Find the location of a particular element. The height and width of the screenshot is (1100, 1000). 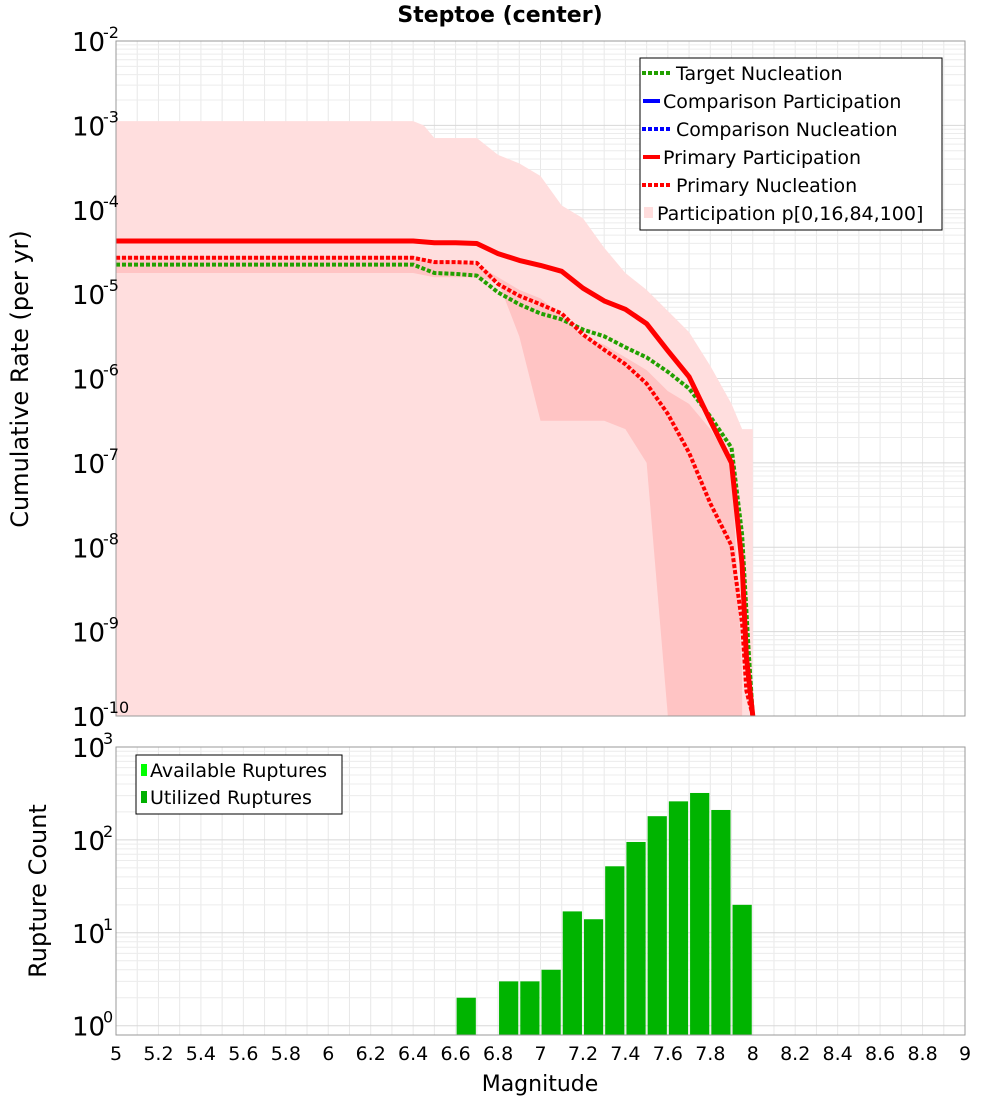

x-tick-label: 6.2 is located at coordinates (371, 1054).